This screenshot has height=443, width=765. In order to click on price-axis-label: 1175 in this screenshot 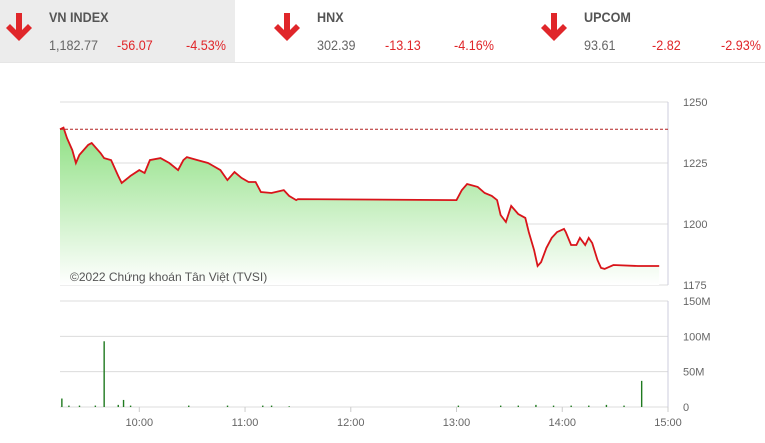, I will do `click(695, 286)`.